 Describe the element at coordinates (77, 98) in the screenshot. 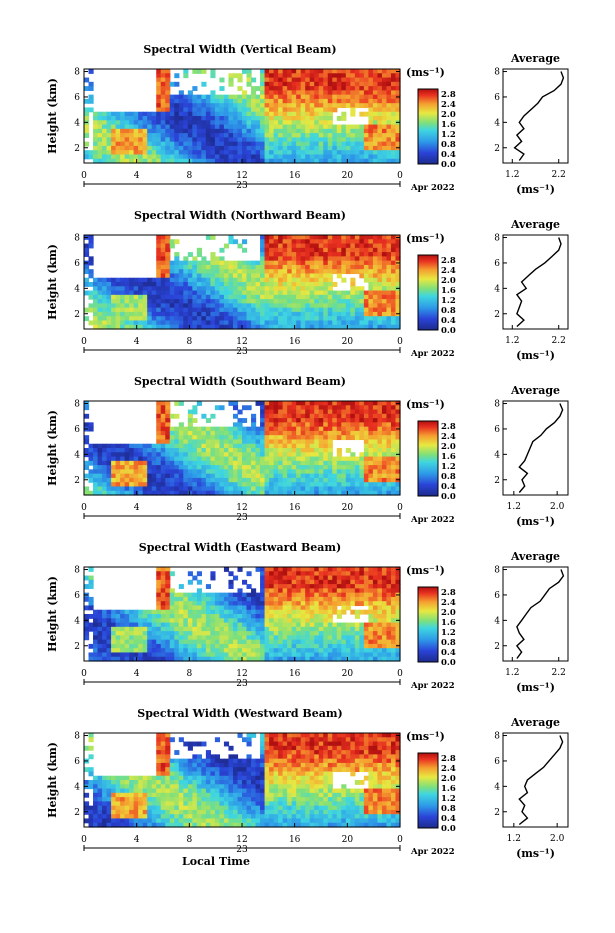

I see `y-tick-label: 6` at that location.